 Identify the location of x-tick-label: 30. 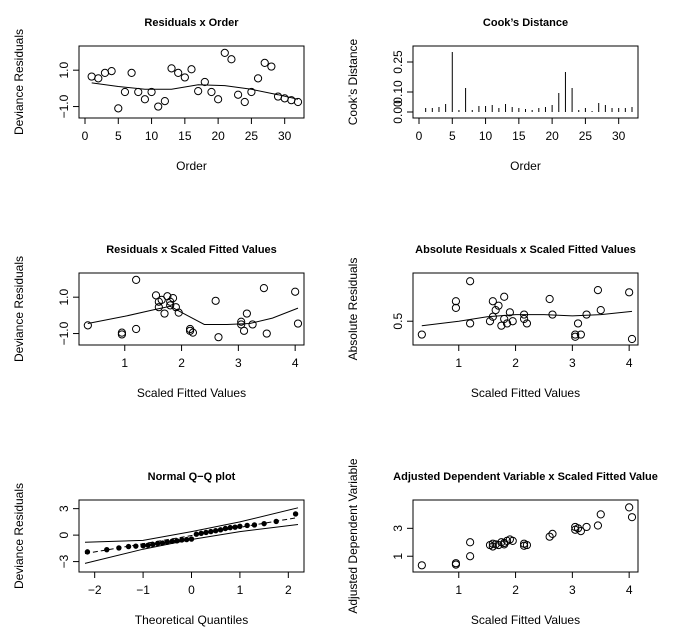
(619, 136).